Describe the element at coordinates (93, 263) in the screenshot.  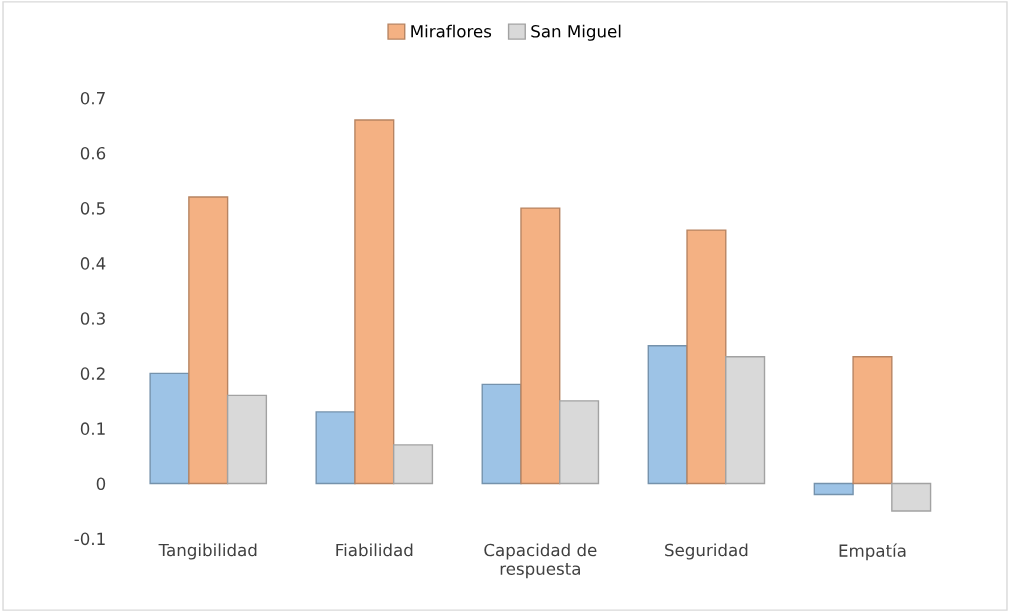
I see `y-tick-label: 0.4` at that location.